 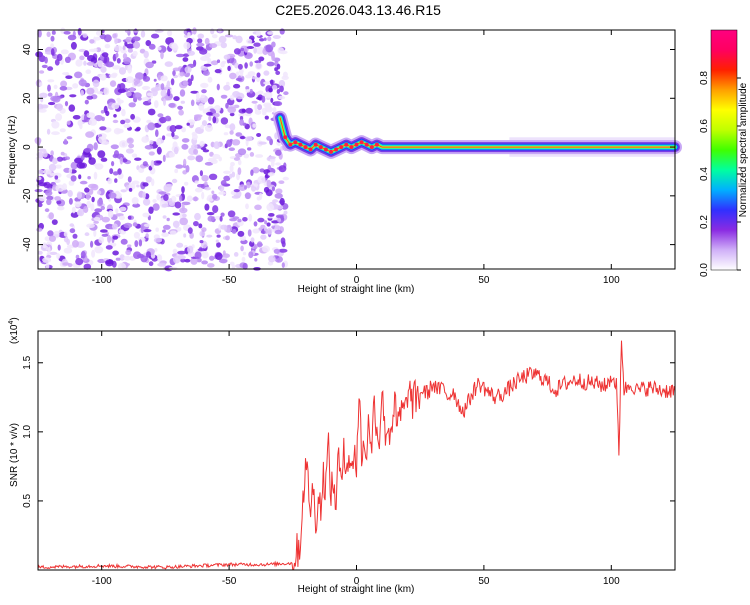 I want to click on noise-region, so click(x=161, y=149).